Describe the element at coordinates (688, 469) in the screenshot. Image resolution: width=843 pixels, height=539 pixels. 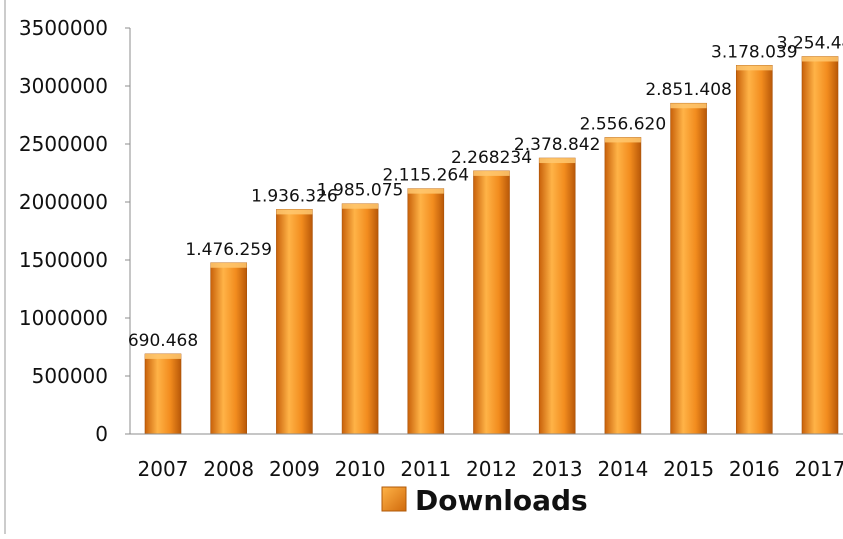
I see `x-tick-label: 2015` at that location.